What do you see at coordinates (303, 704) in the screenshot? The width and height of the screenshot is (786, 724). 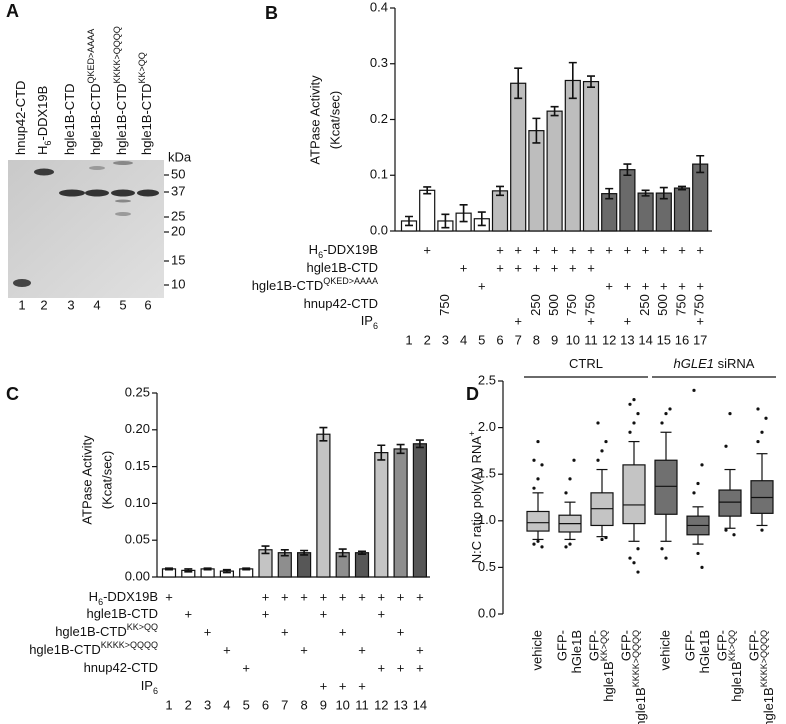 I see `x-tick-label: 8` at bounding box center [303, 704].